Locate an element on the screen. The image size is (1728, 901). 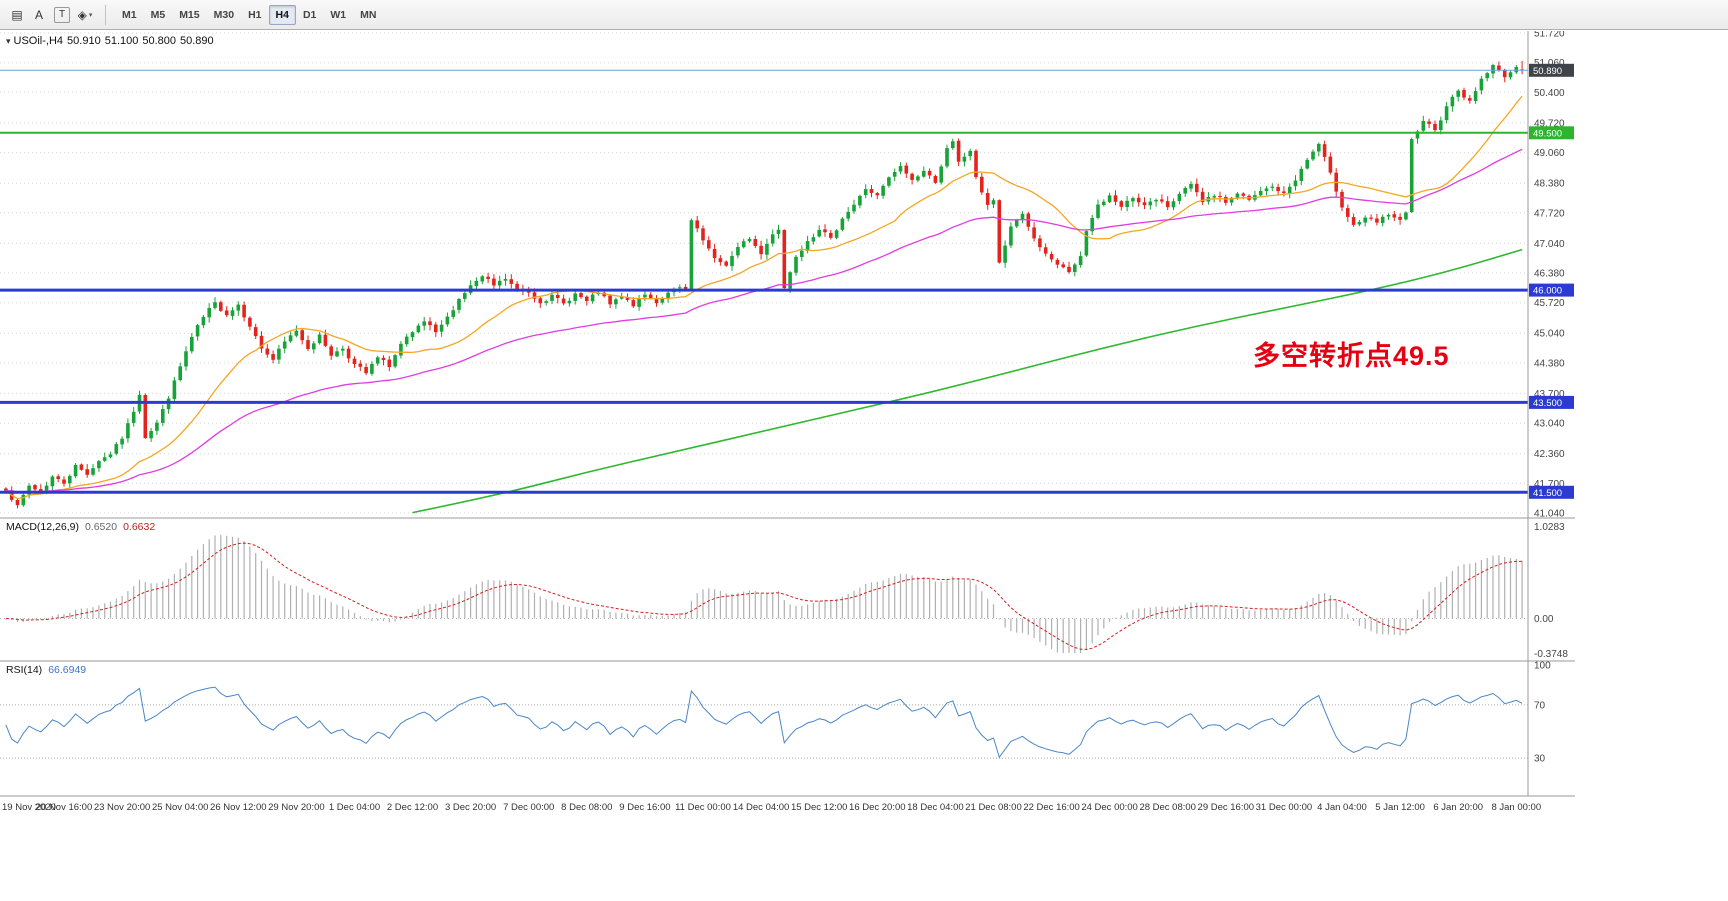
macd-name: MACD(12,26,9) is located at coordinates (42, 527).